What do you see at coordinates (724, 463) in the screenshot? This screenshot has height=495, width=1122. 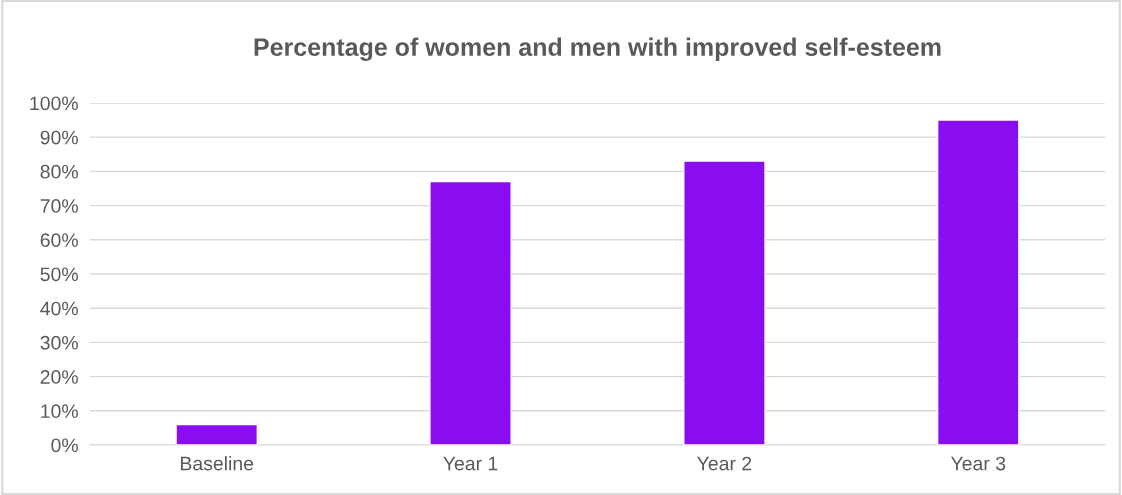 I see `x-tick-label: Year 2` at bounding box center [724, 463].